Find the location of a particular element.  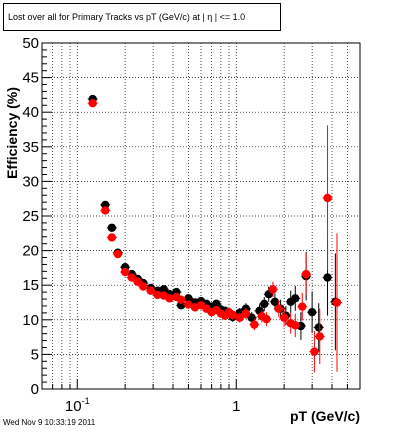

y-tick-label: 50 is located at coordinates (30, 43).